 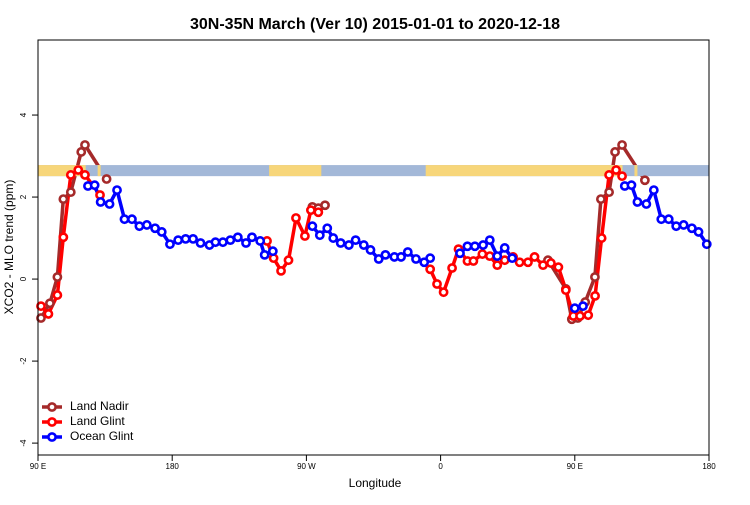 What do you see at coordinates (375, 483) in the screenshot?
I see `x-axis-label: Longitude` at bounding box center [375, 483].